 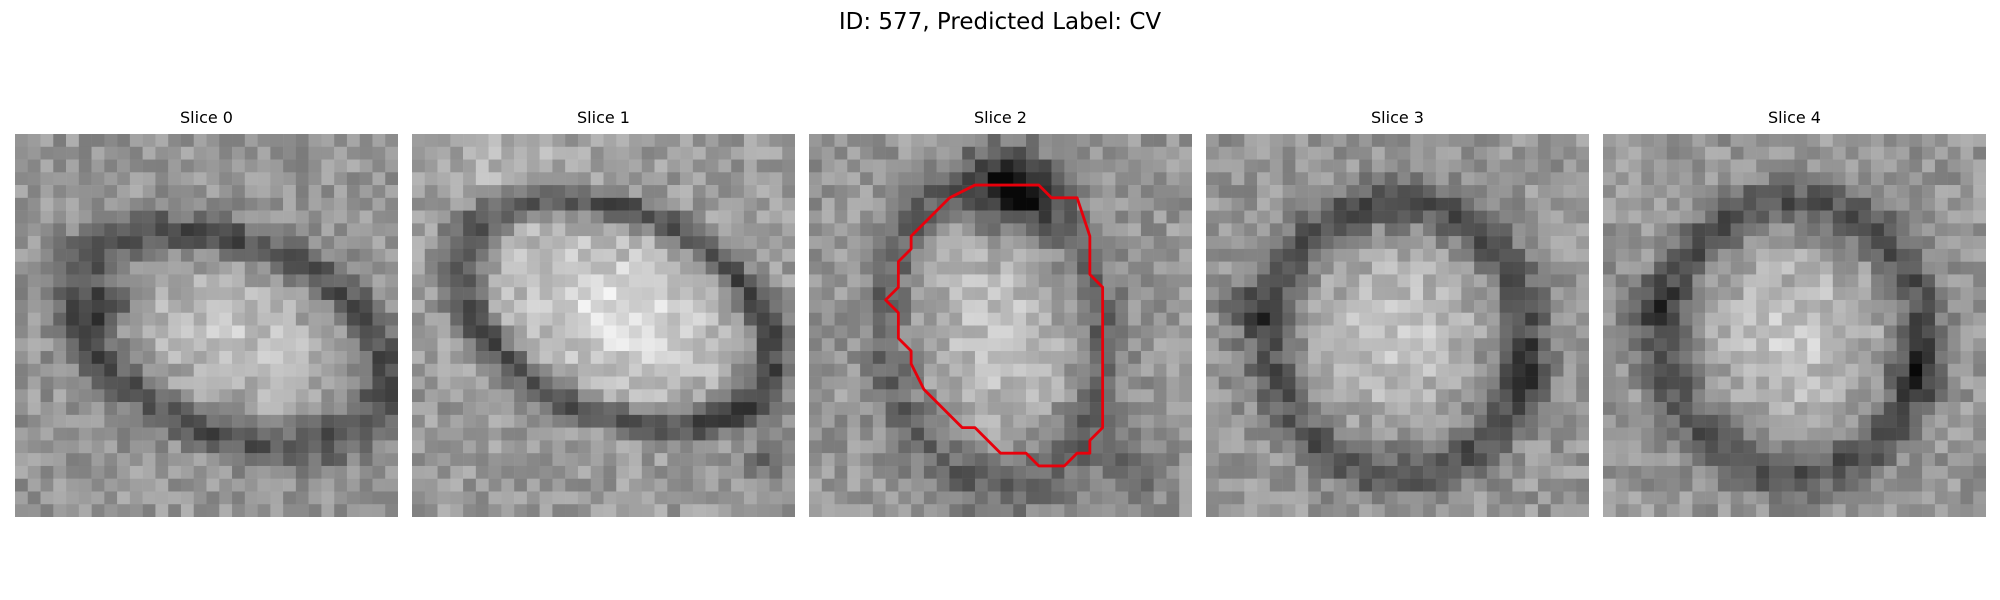 What do you see at coordinates (1000, 22) in the screenshot?
I see `figure-title: ID: 577, Predicted Label: CV` at bounding box center [1000, 22].